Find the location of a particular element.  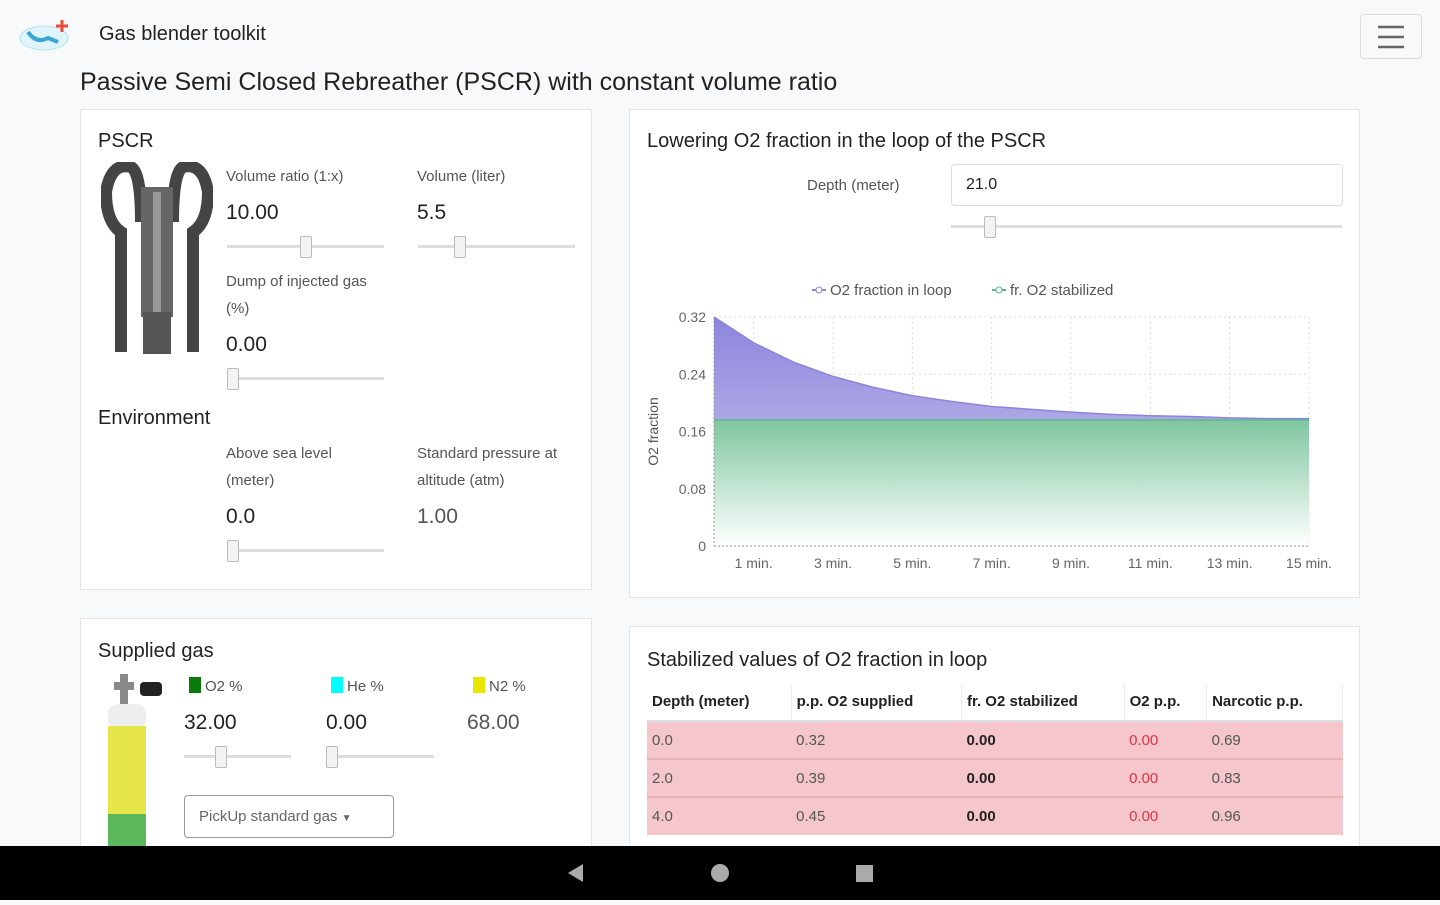

table-cell: 0.83 is located at coordinates (1274, 777).